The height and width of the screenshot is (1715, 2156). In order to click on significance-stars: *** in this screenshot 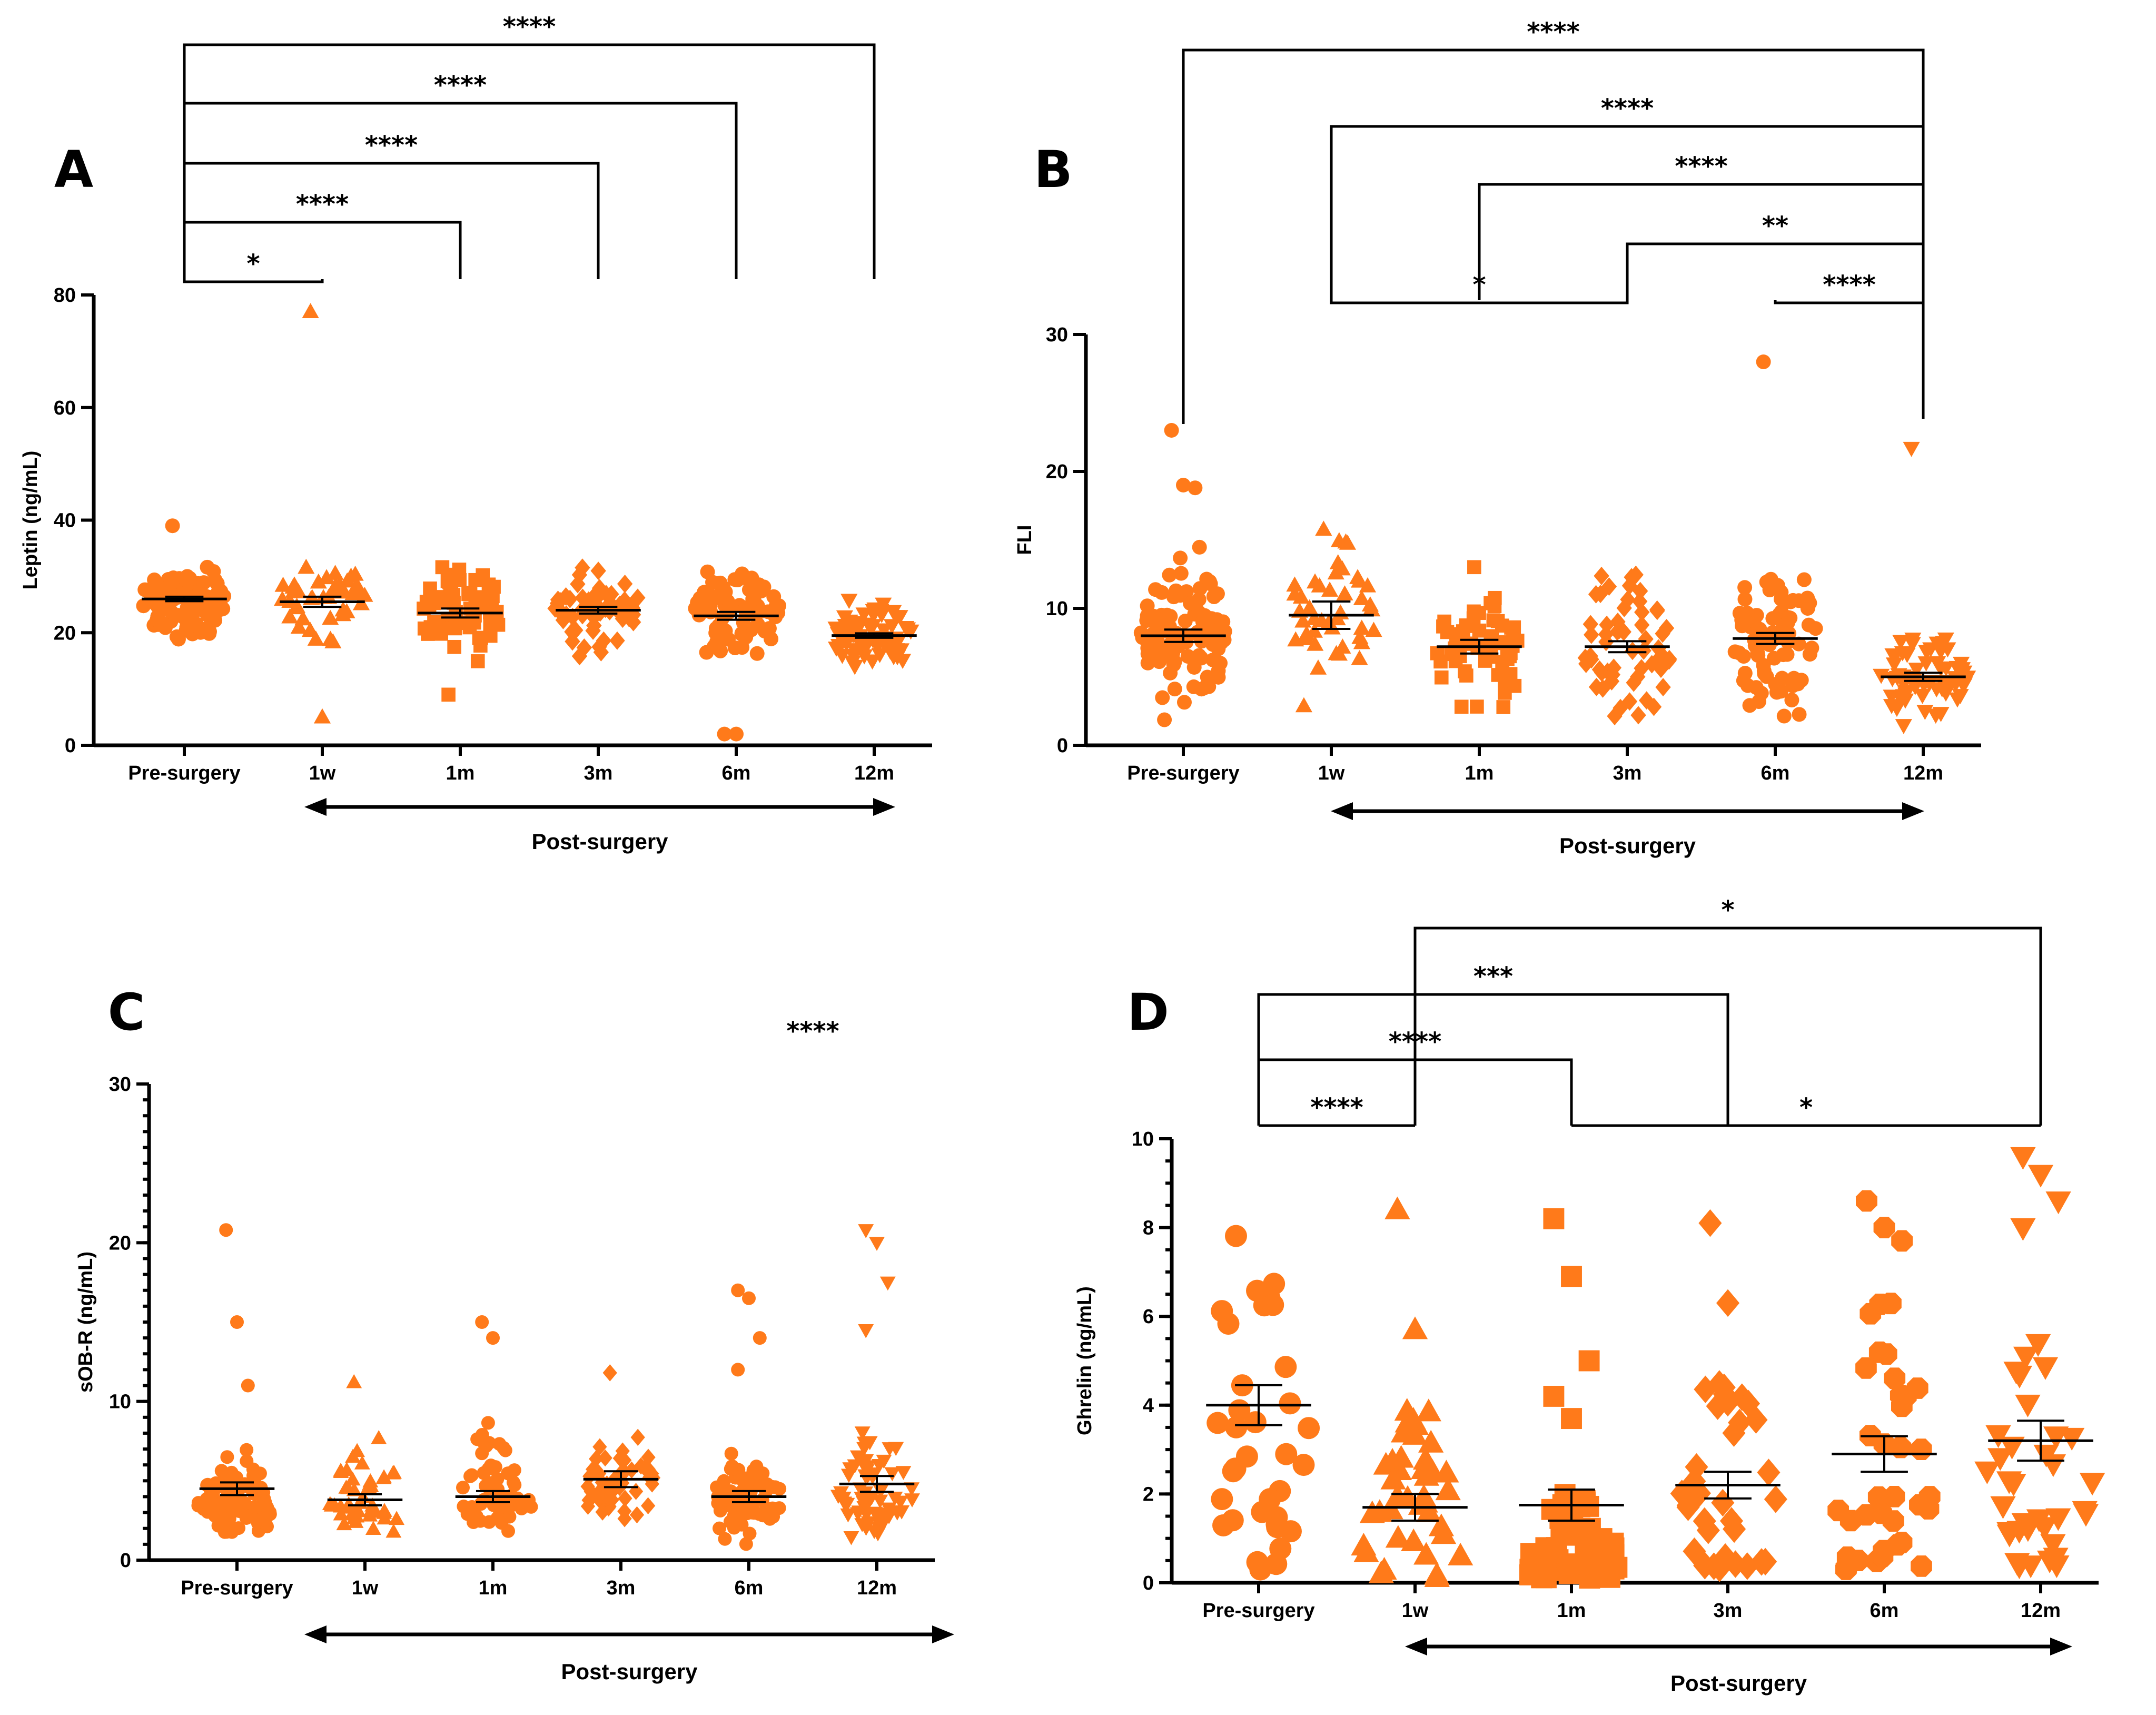, I will do `click(1493, 976)`.